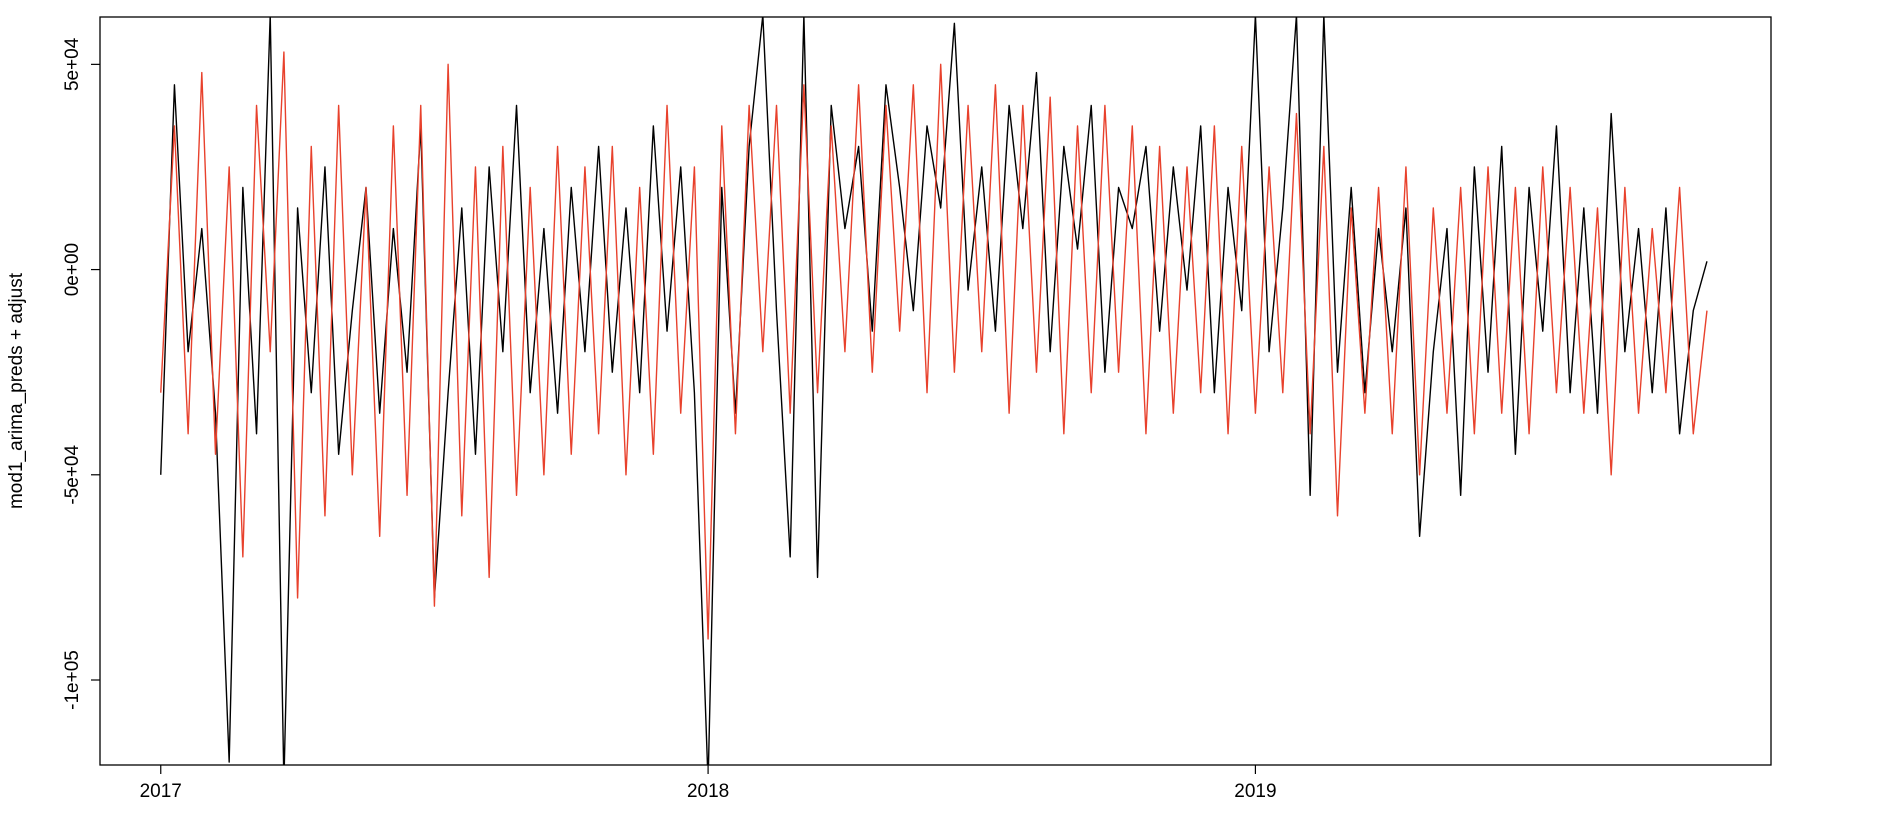 Image resolution: width=1880 pixels, height=823 pixels. I want to click on y-tick-label: -5e+04, so click(72, 475).